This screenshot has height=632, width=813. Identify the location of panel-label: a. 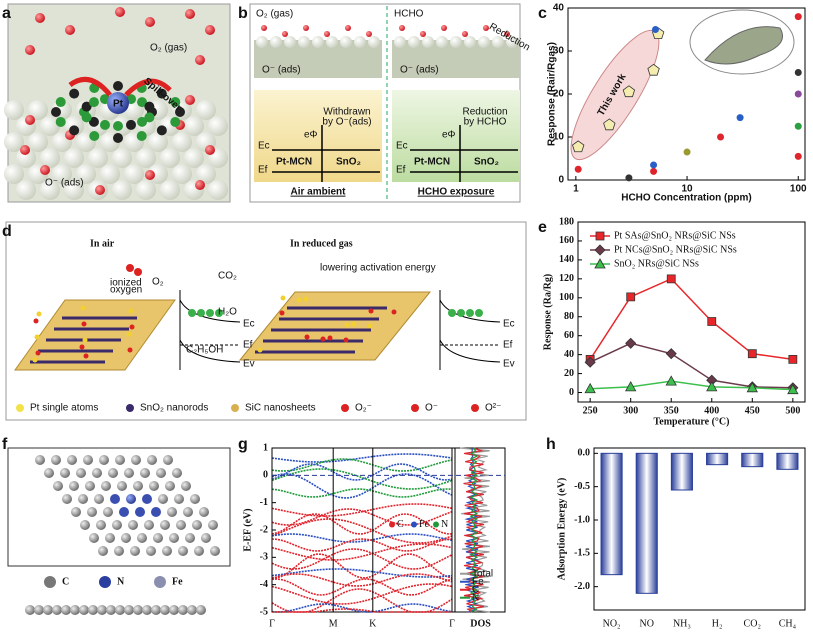
(6, 13).